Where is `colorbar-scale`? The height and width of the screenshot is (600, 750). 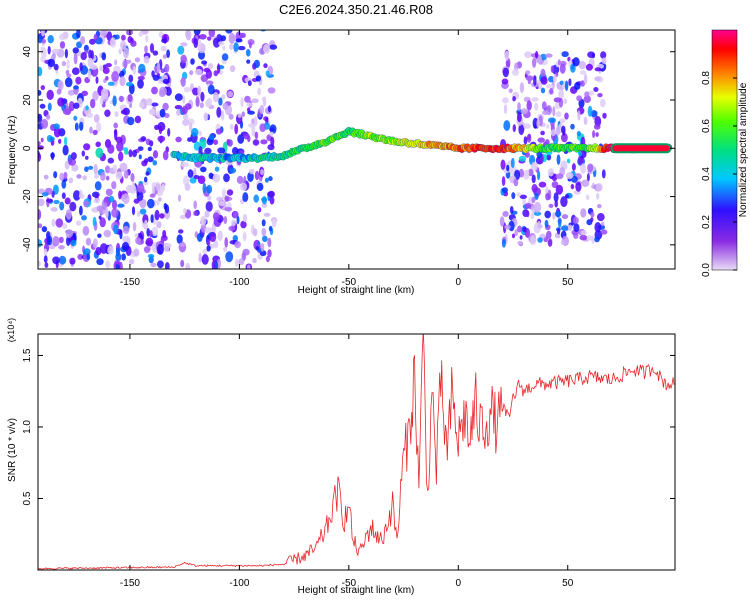
colorbar-scale is located at coordinates (724, 150).